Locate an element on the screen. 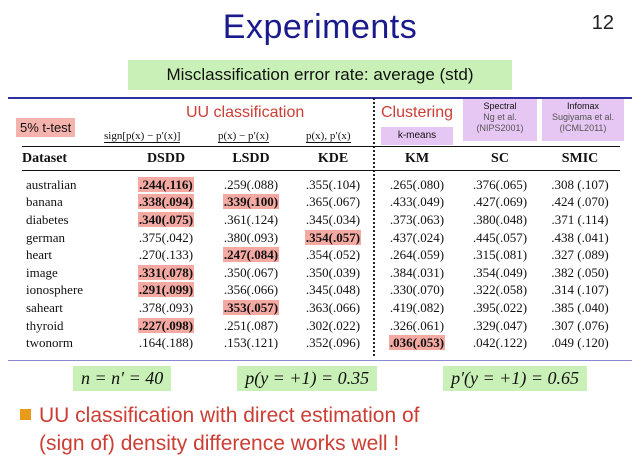  page-number: 12 is located at coordinates (602, 23).